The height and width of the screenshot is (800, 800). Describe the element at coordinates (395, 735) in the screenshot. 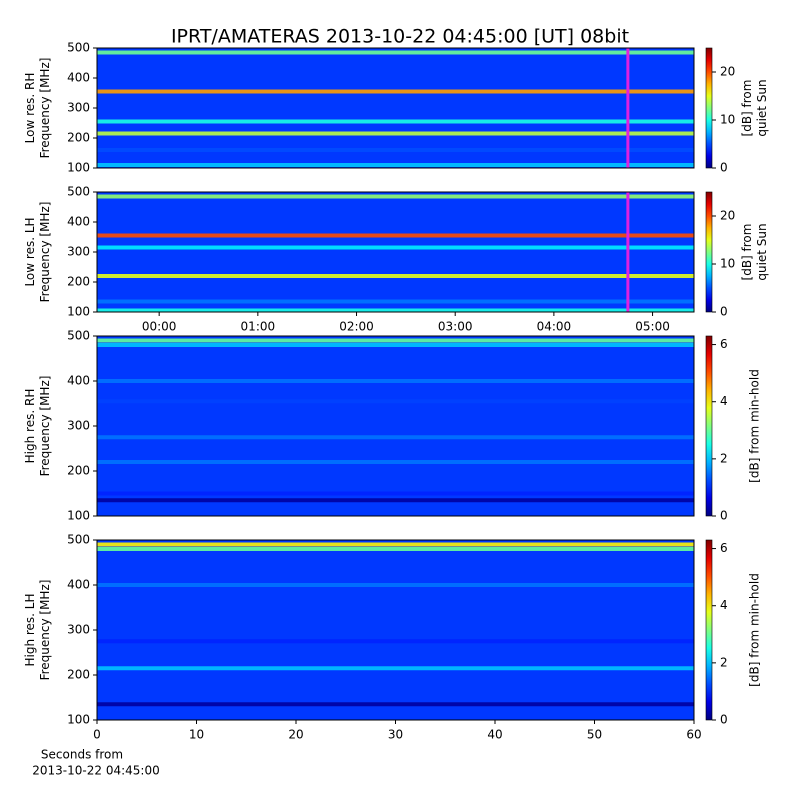

I see `x-tick-label: 30` at that location.